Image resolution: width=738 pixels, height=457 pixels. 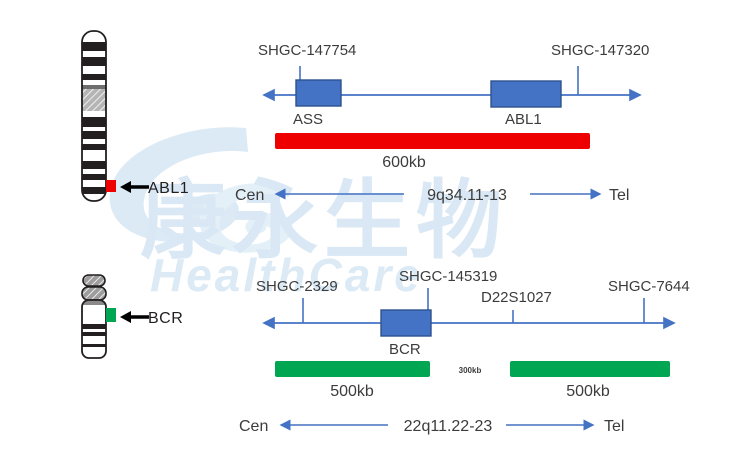 I want to click on probe-label-d22s1027: D22S1027, so click(x=516, y=297).